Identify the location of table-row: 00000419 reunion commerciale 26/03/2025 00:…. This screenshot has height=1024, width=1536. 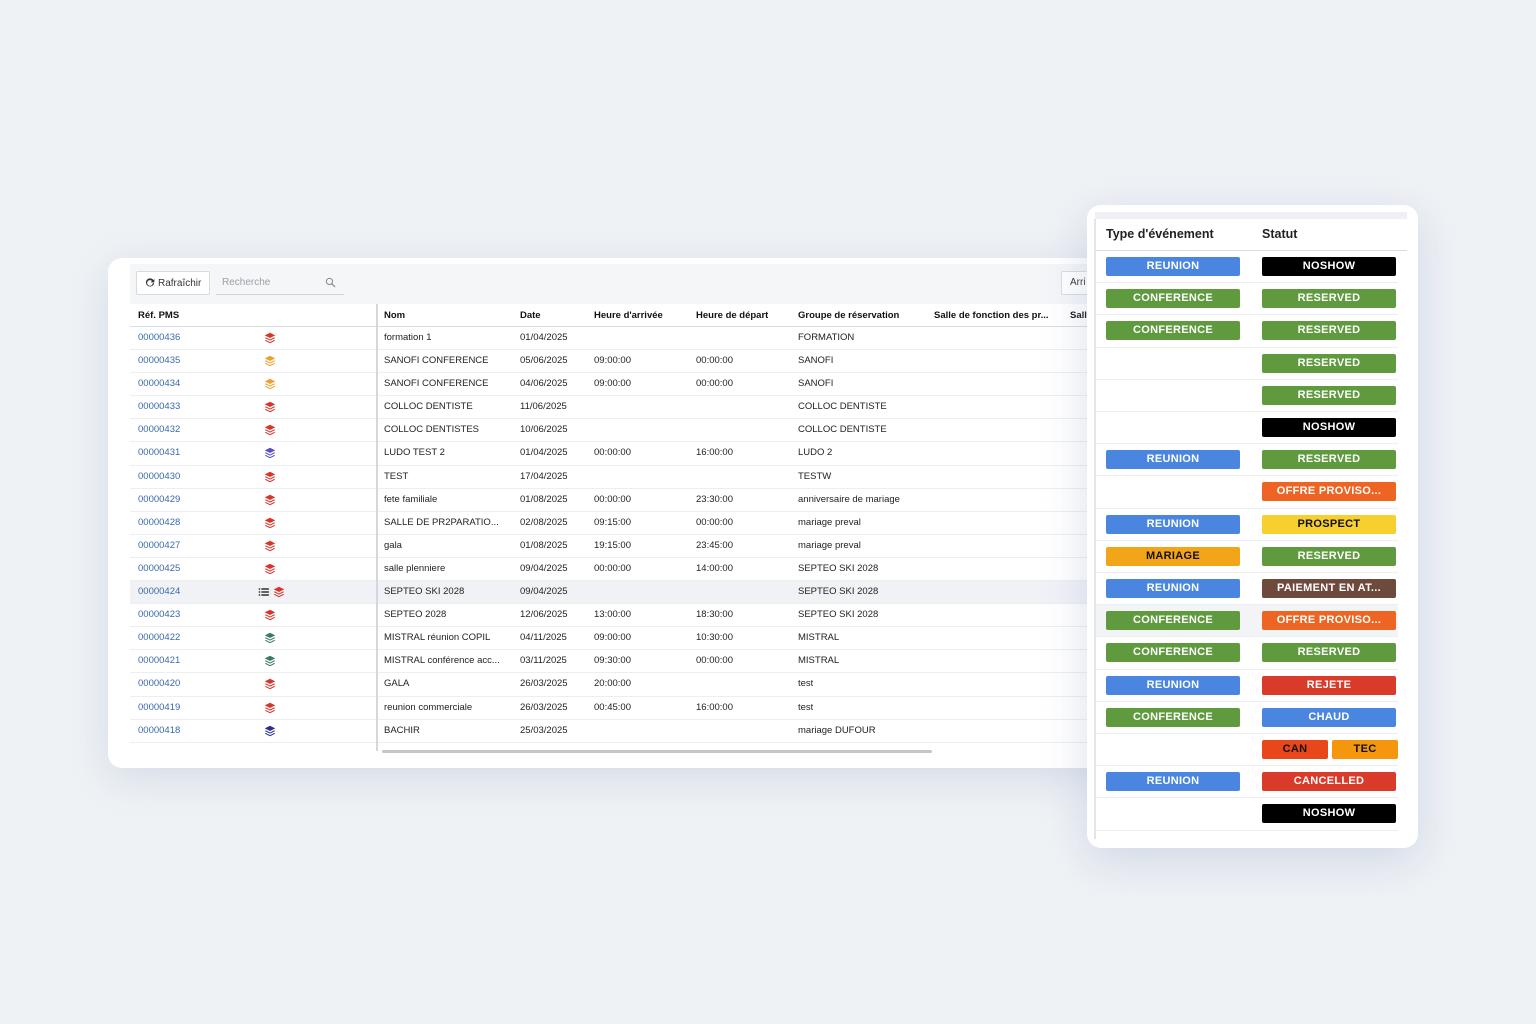
(609, 708).